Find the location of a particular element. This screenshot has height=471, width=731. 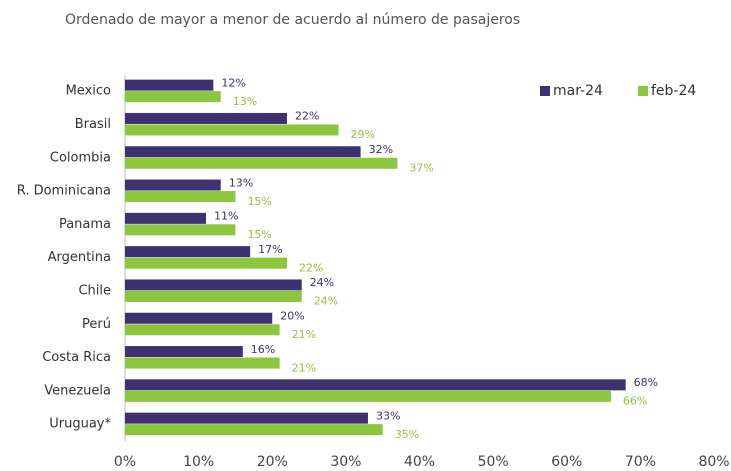

value-label: 16% is located at coordinates (263, 349).